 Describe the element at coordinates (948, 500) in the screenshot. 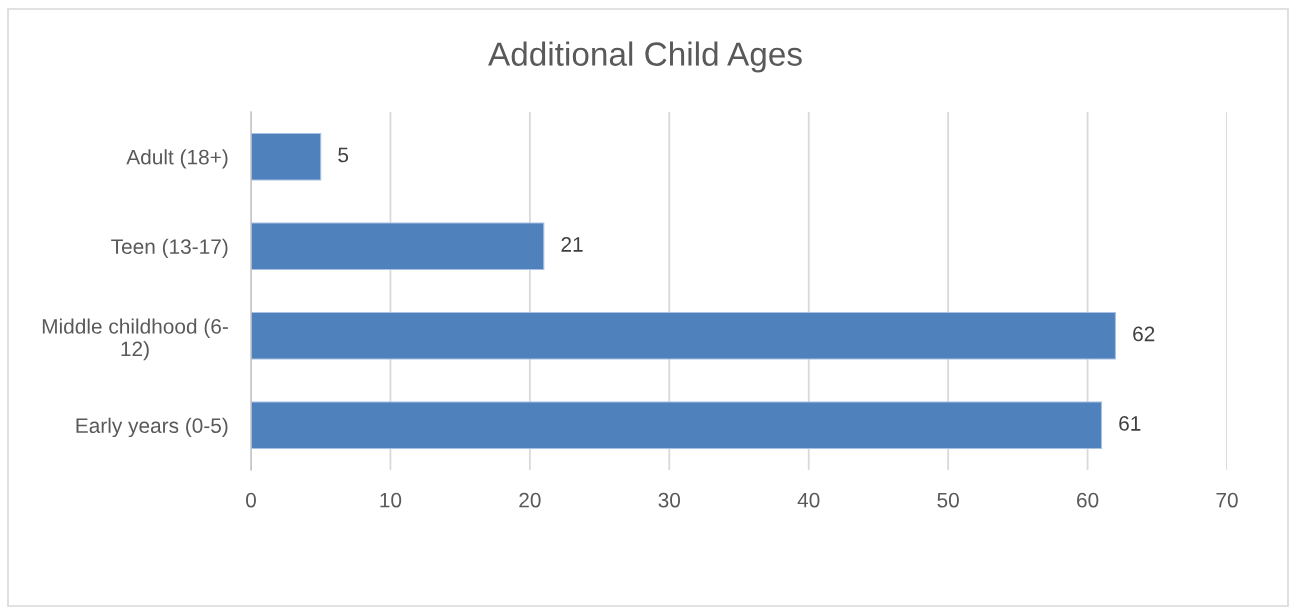

I see `x-tick-label: 50` at that location.